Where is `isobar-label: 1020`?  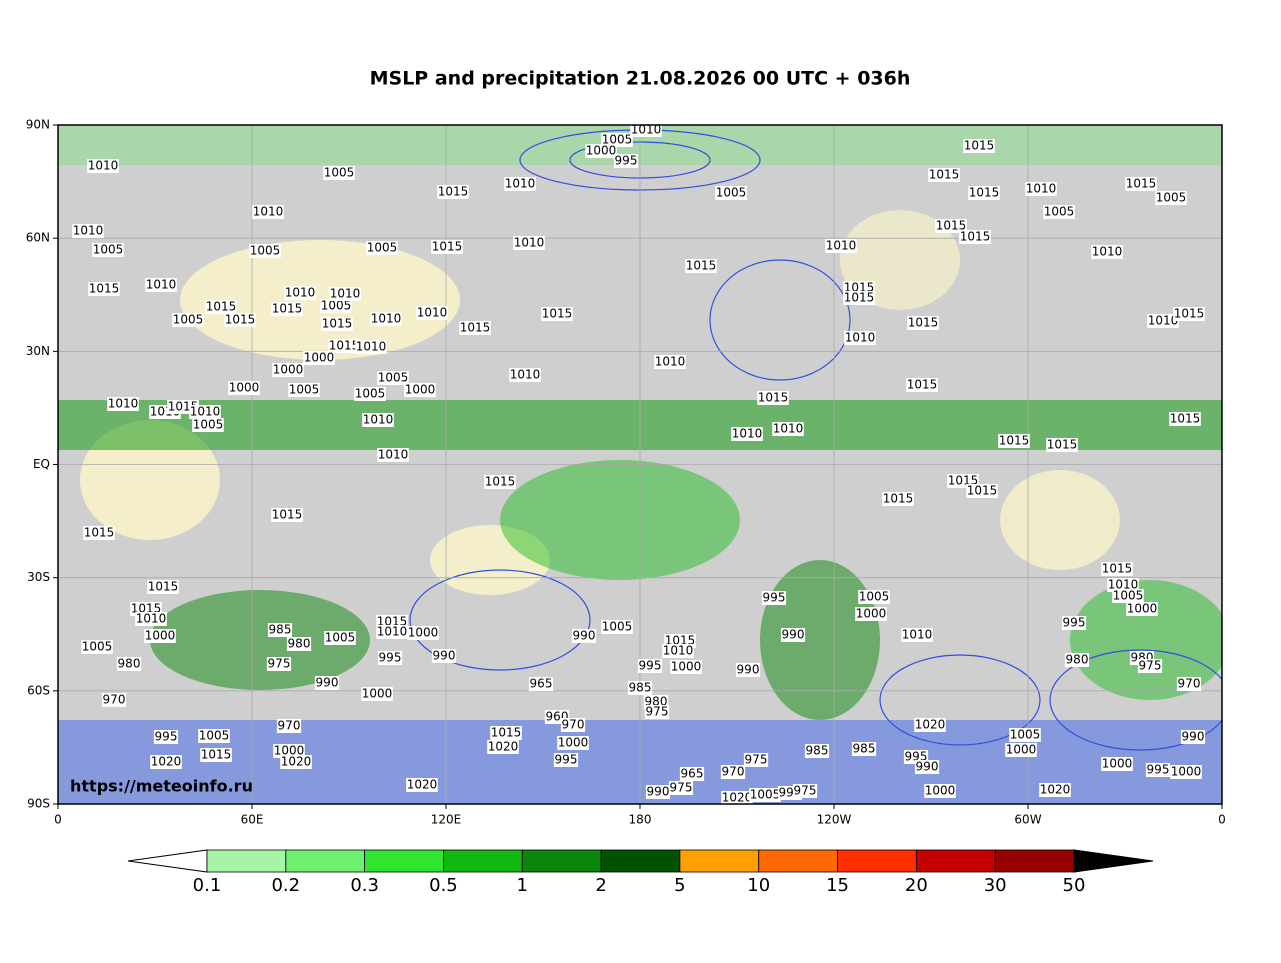
isobar-label: 1020 is located at coordinates (422, 785).